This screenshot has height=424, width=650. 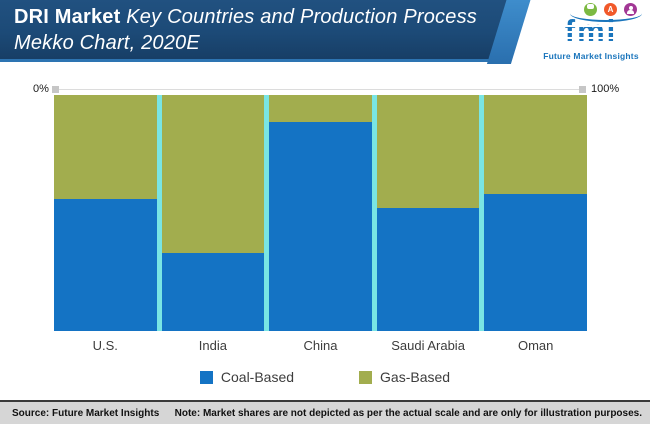 I want to click on category-label-u-s: U.S., so click(x=105, y=345).